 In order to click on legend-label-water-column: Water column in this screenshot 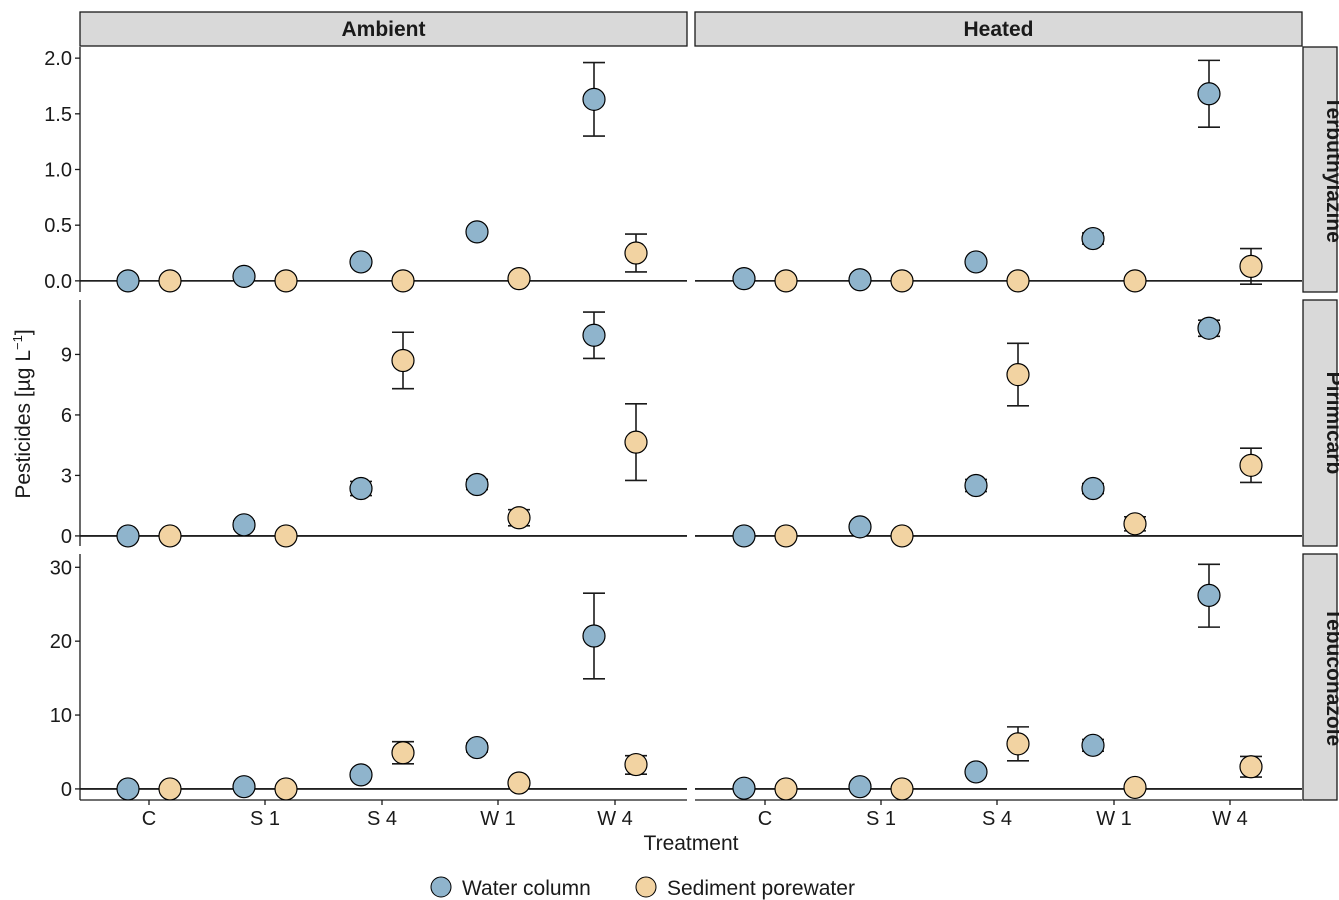, I will do `click(526, 888)`.